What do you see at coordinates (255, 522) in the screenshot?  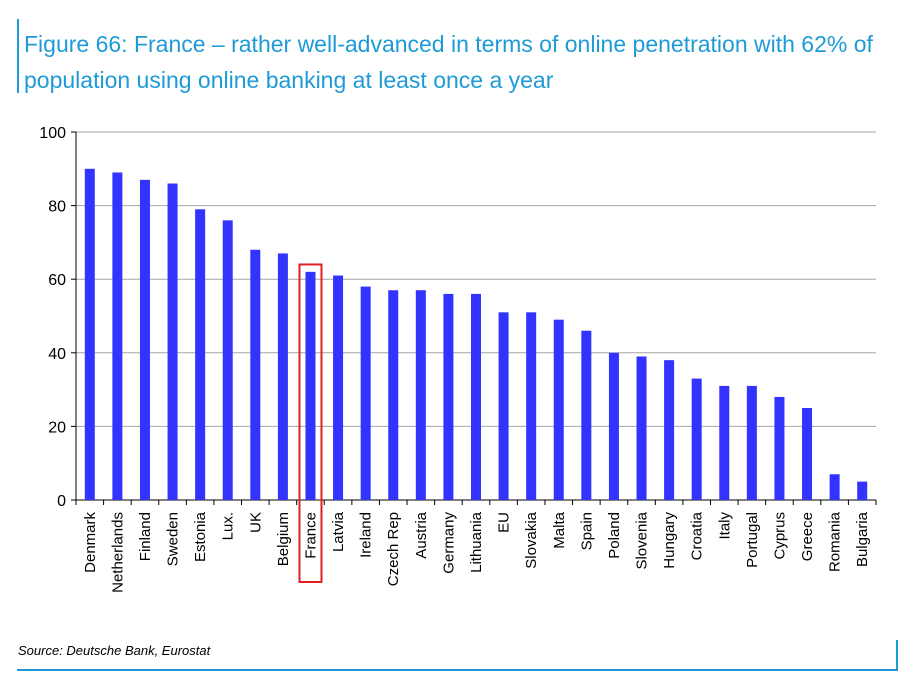 I see `x-tick-label: UK` at bounding box center [255, 522].